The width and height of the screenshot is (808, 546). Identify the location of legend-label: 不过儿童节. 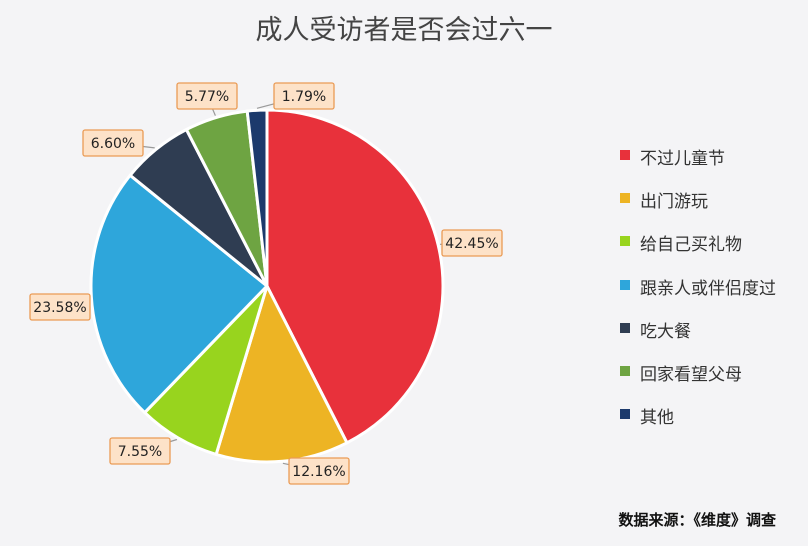
(682, 159).